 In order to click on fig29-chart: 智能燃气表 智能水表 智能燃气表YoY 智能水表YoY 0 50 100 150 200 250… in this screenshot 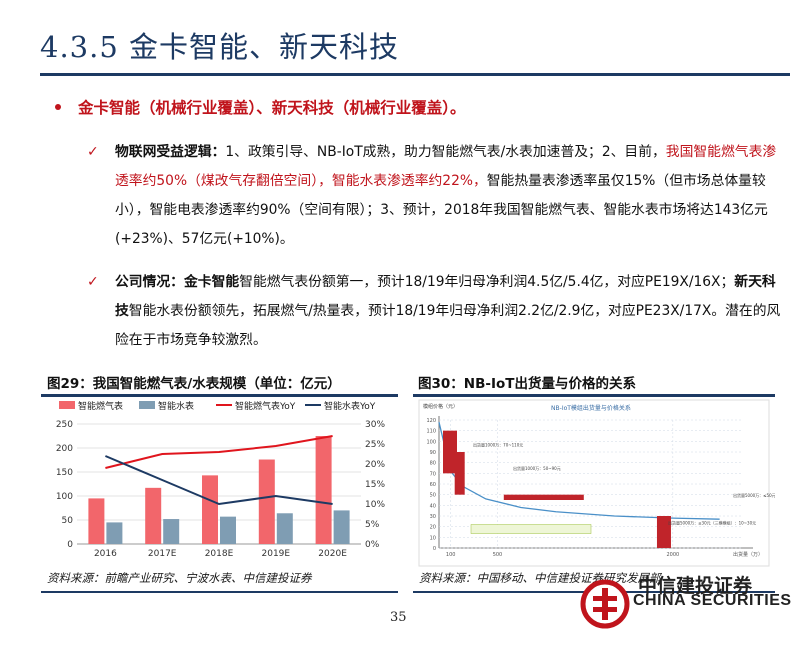, I will do `click(221, 479)`.